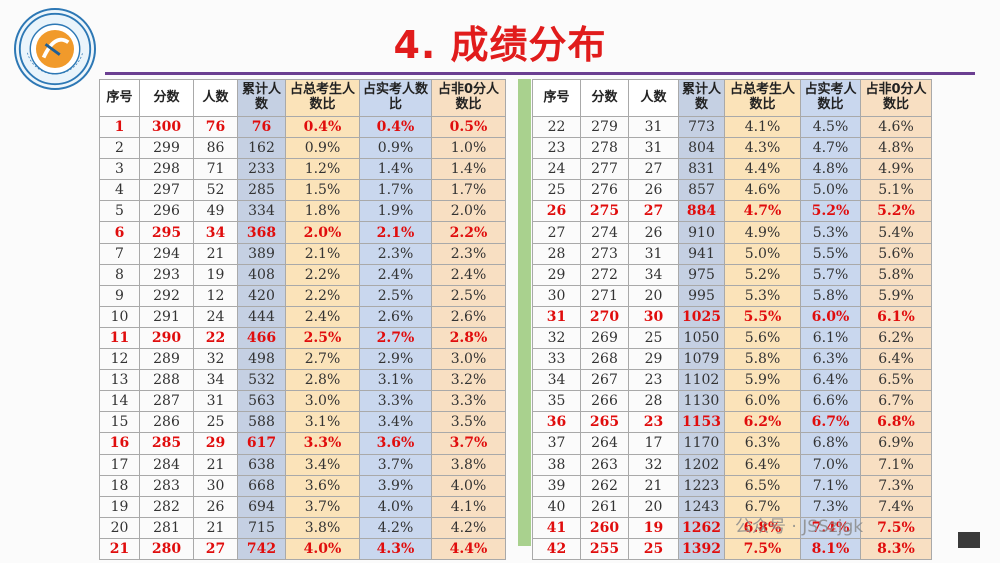 The image size is (1000, 563). What do you see at coordinates (468, 316) in the screenshot?
I see `cell-p-nonzero: 2.6%` at bounding box center [468, 316].